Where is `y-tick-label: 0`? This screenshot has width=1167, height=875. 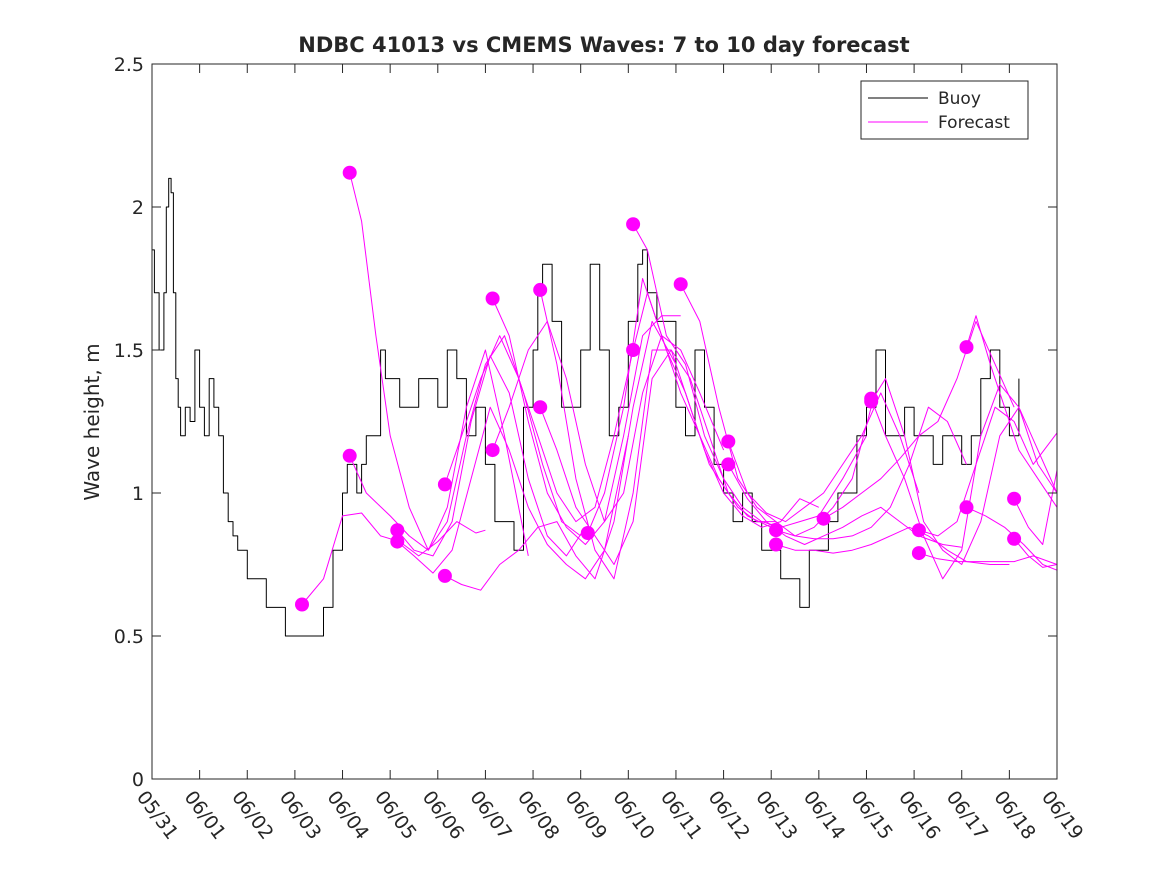 y-tick-label: 0 is located at coordinates (138, 780).